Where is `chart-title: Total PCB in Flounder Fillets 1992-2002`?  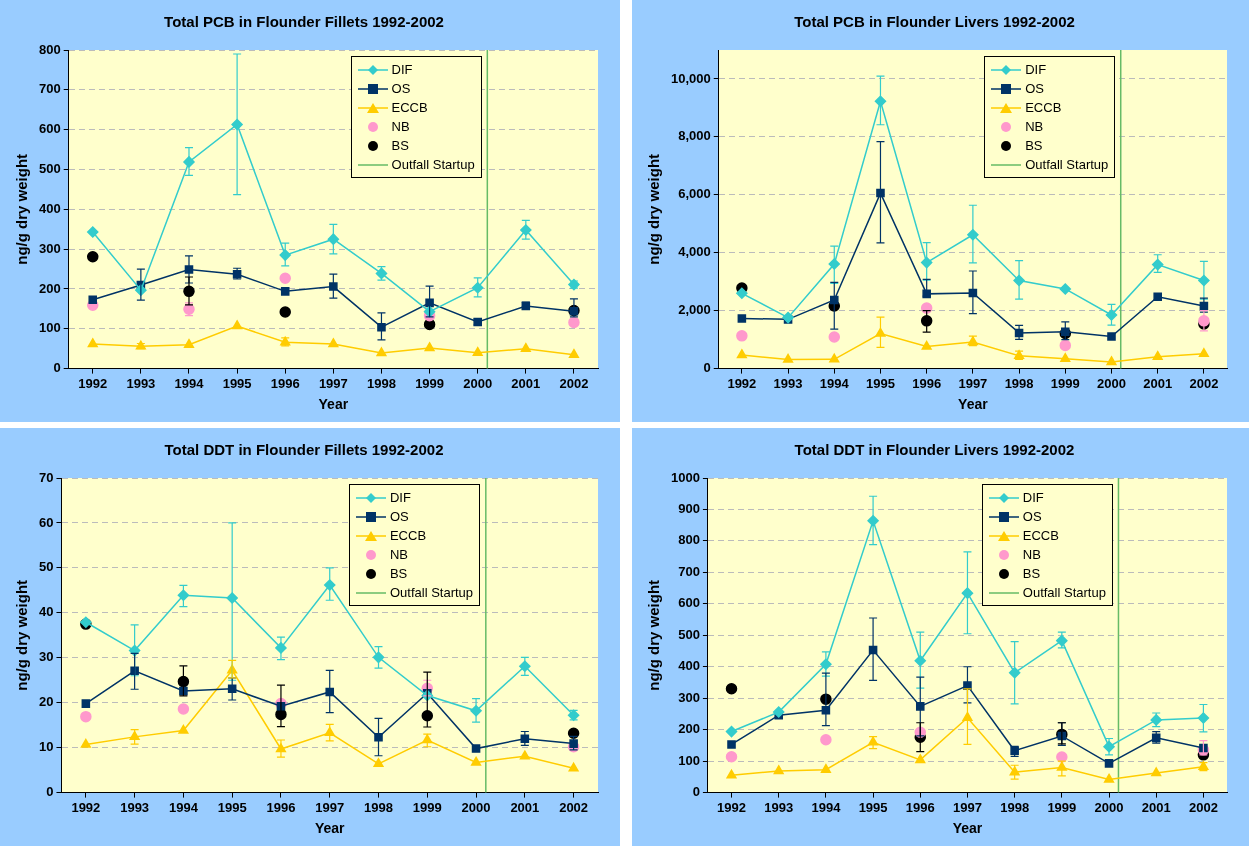
chart-title: Total PCB in Flounder Fillets 1992-2002 is located at coordinates (304, 22).